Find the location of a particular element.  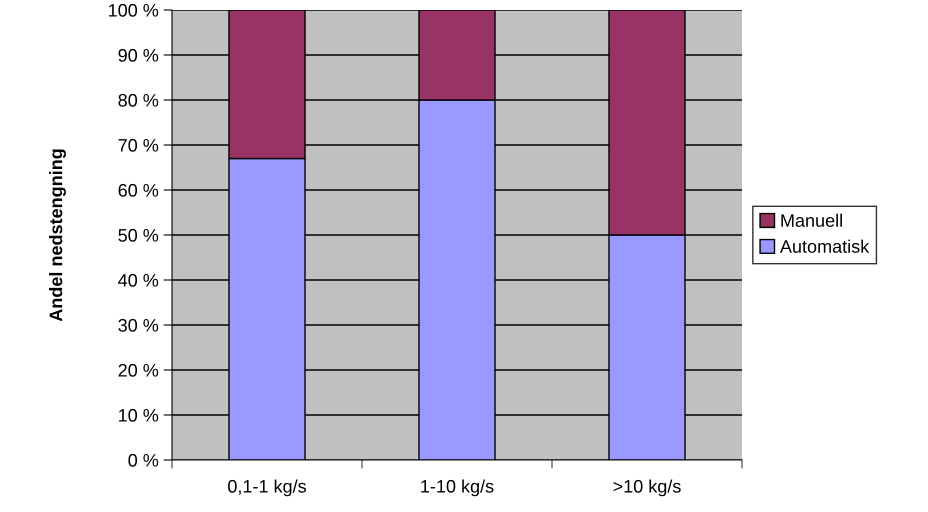

legend-label: Automatisk is located at coordinates (825, 246).